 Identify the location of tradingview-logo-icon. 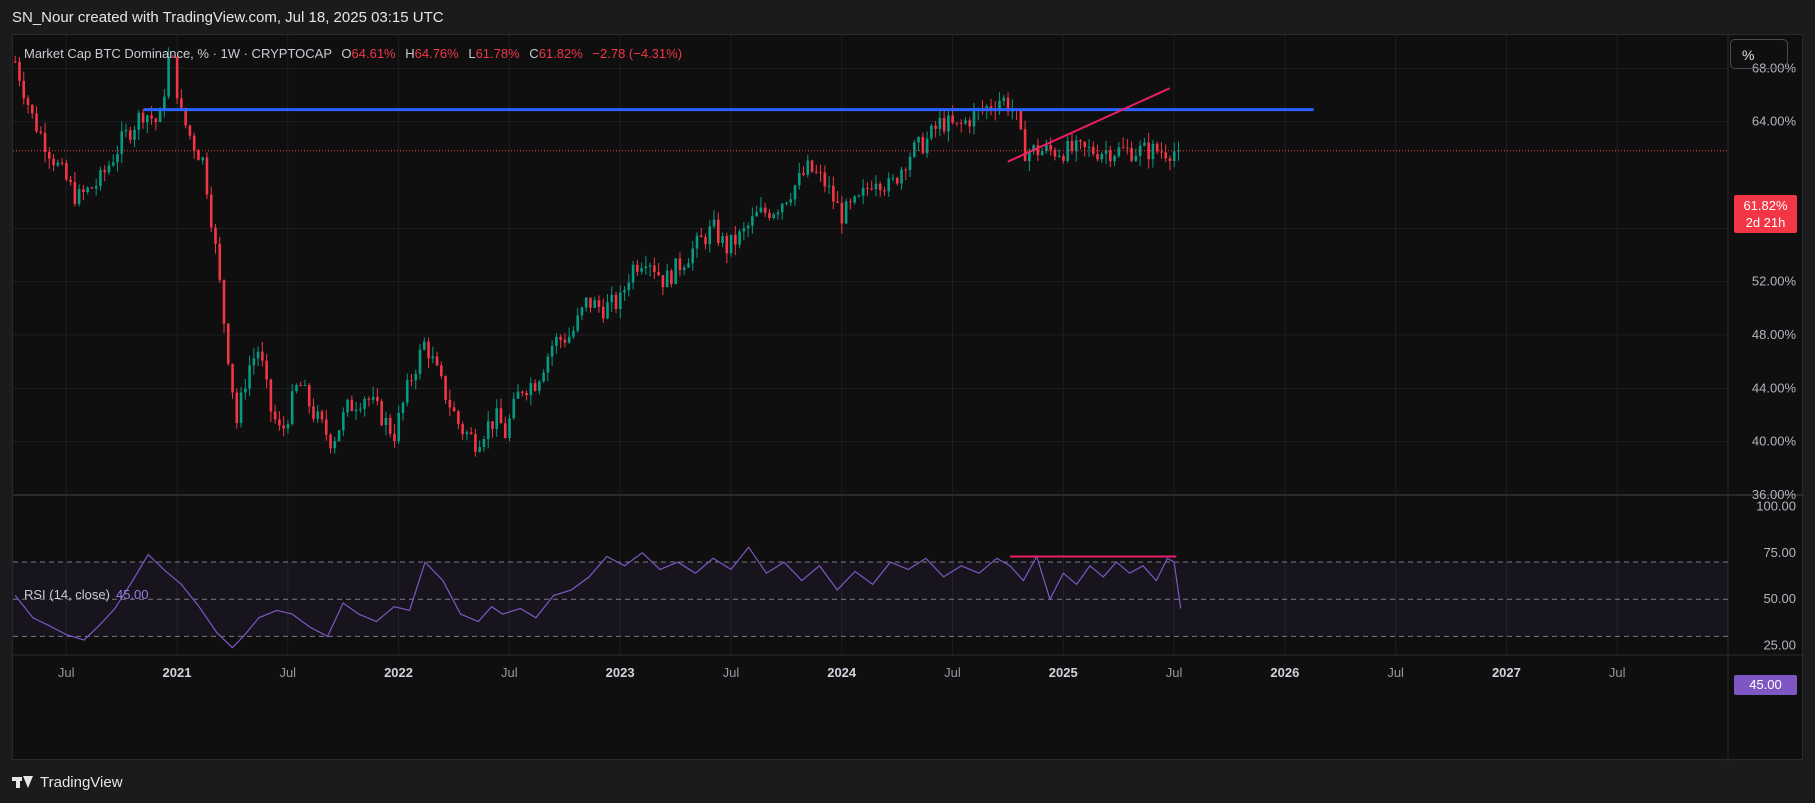
(23, 782).